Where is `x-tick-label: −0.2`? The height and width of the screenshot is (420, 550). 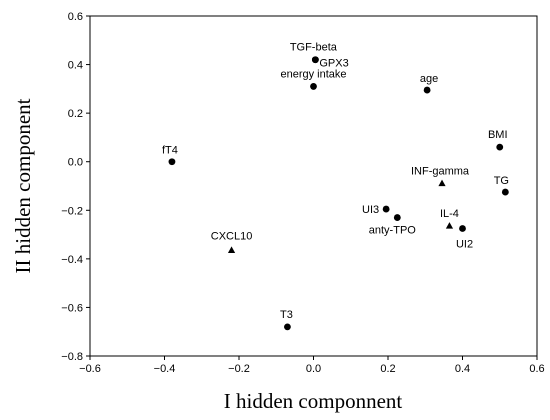 x-tick-label: −0.2 is located at coordinates (239, 369).